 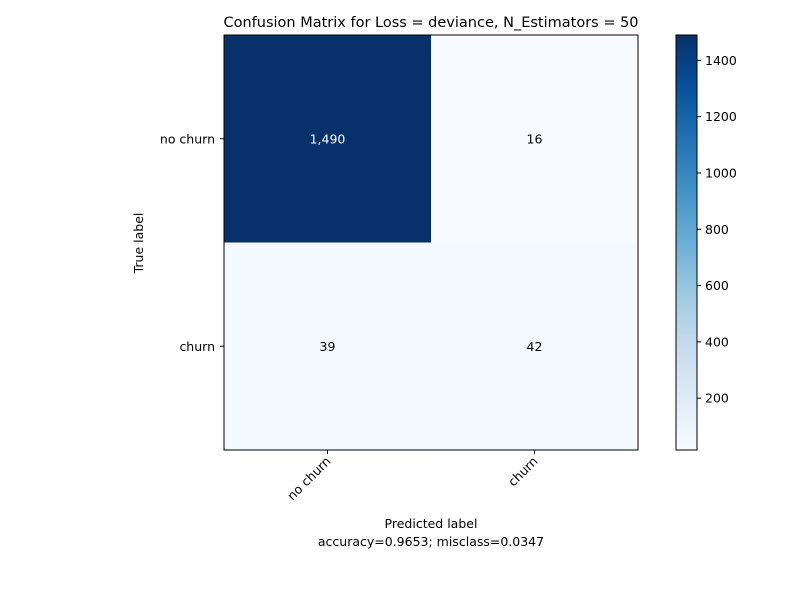 What do you see at coordinates (721, 116) in the screenshot?
I see `colorbar-tick-label: 1200` at bounding box center [721, 116].